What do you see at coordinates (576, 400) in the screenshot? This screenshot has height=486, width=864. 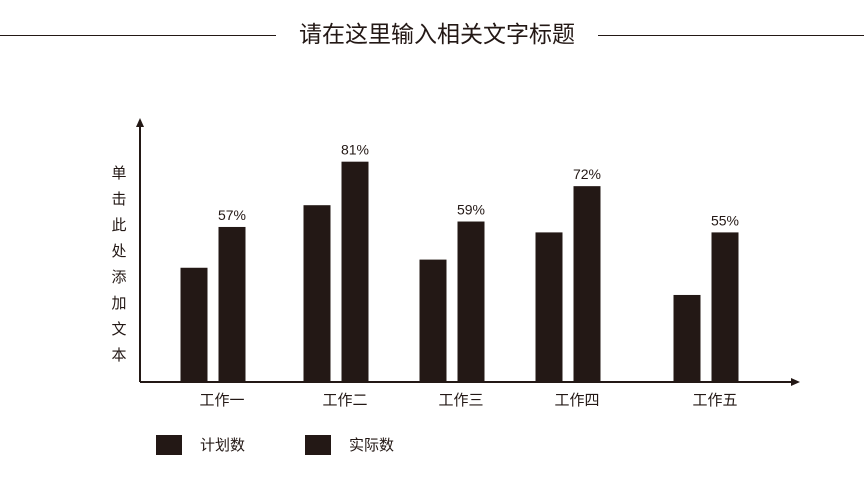 I see `x-tick-label-4: 工作四` at bounding box center [576, 400].